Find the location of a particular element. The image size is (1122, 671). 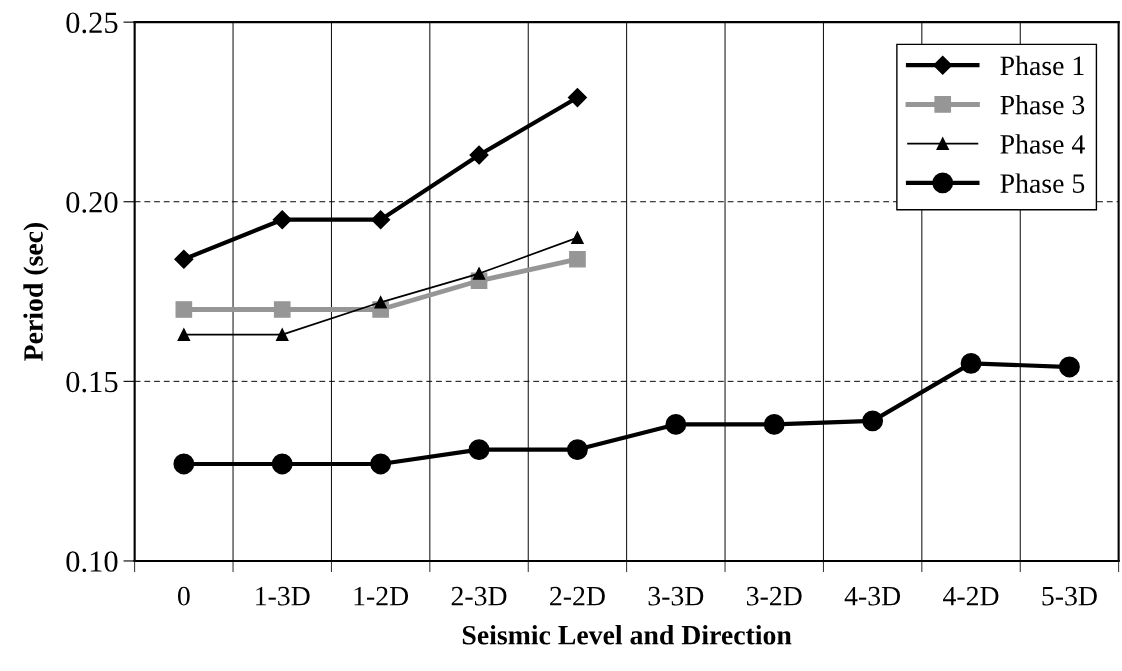

y-tick-label: 0.20 is located at coordinates (92, 202).